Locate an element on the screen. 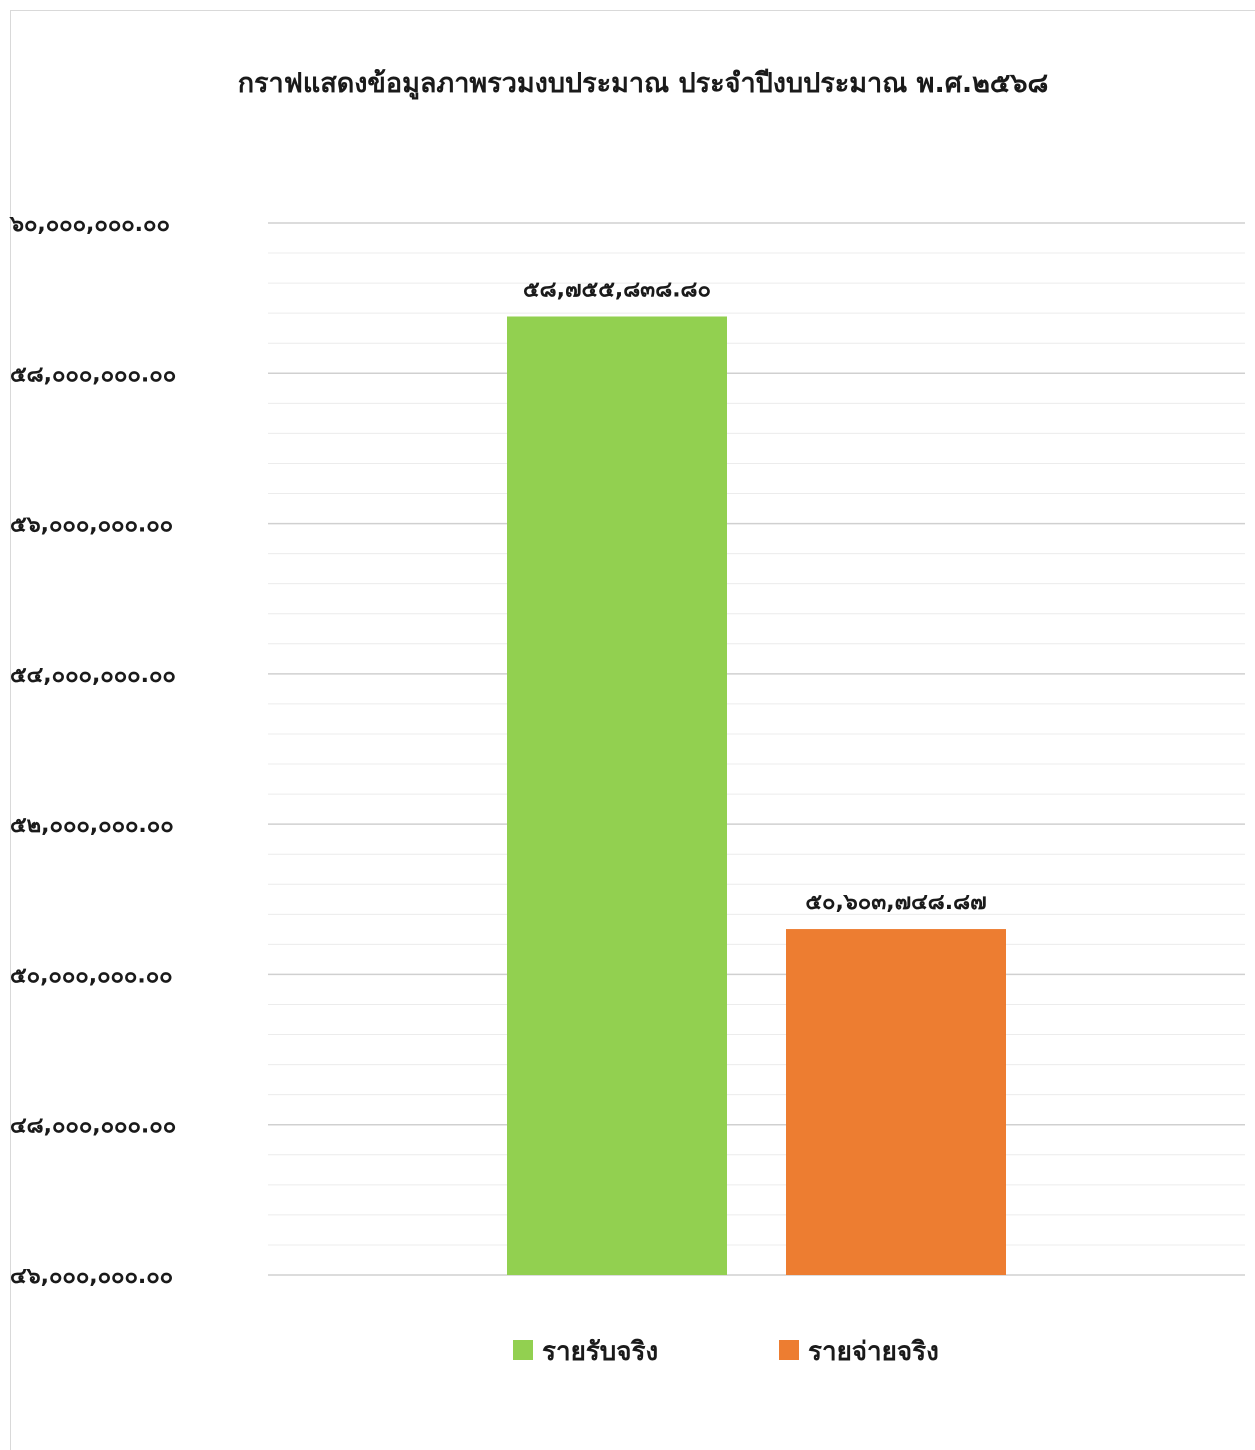  legend: รายรับจริง รายจ่ายจริง is located at coordinates (726, 1352).